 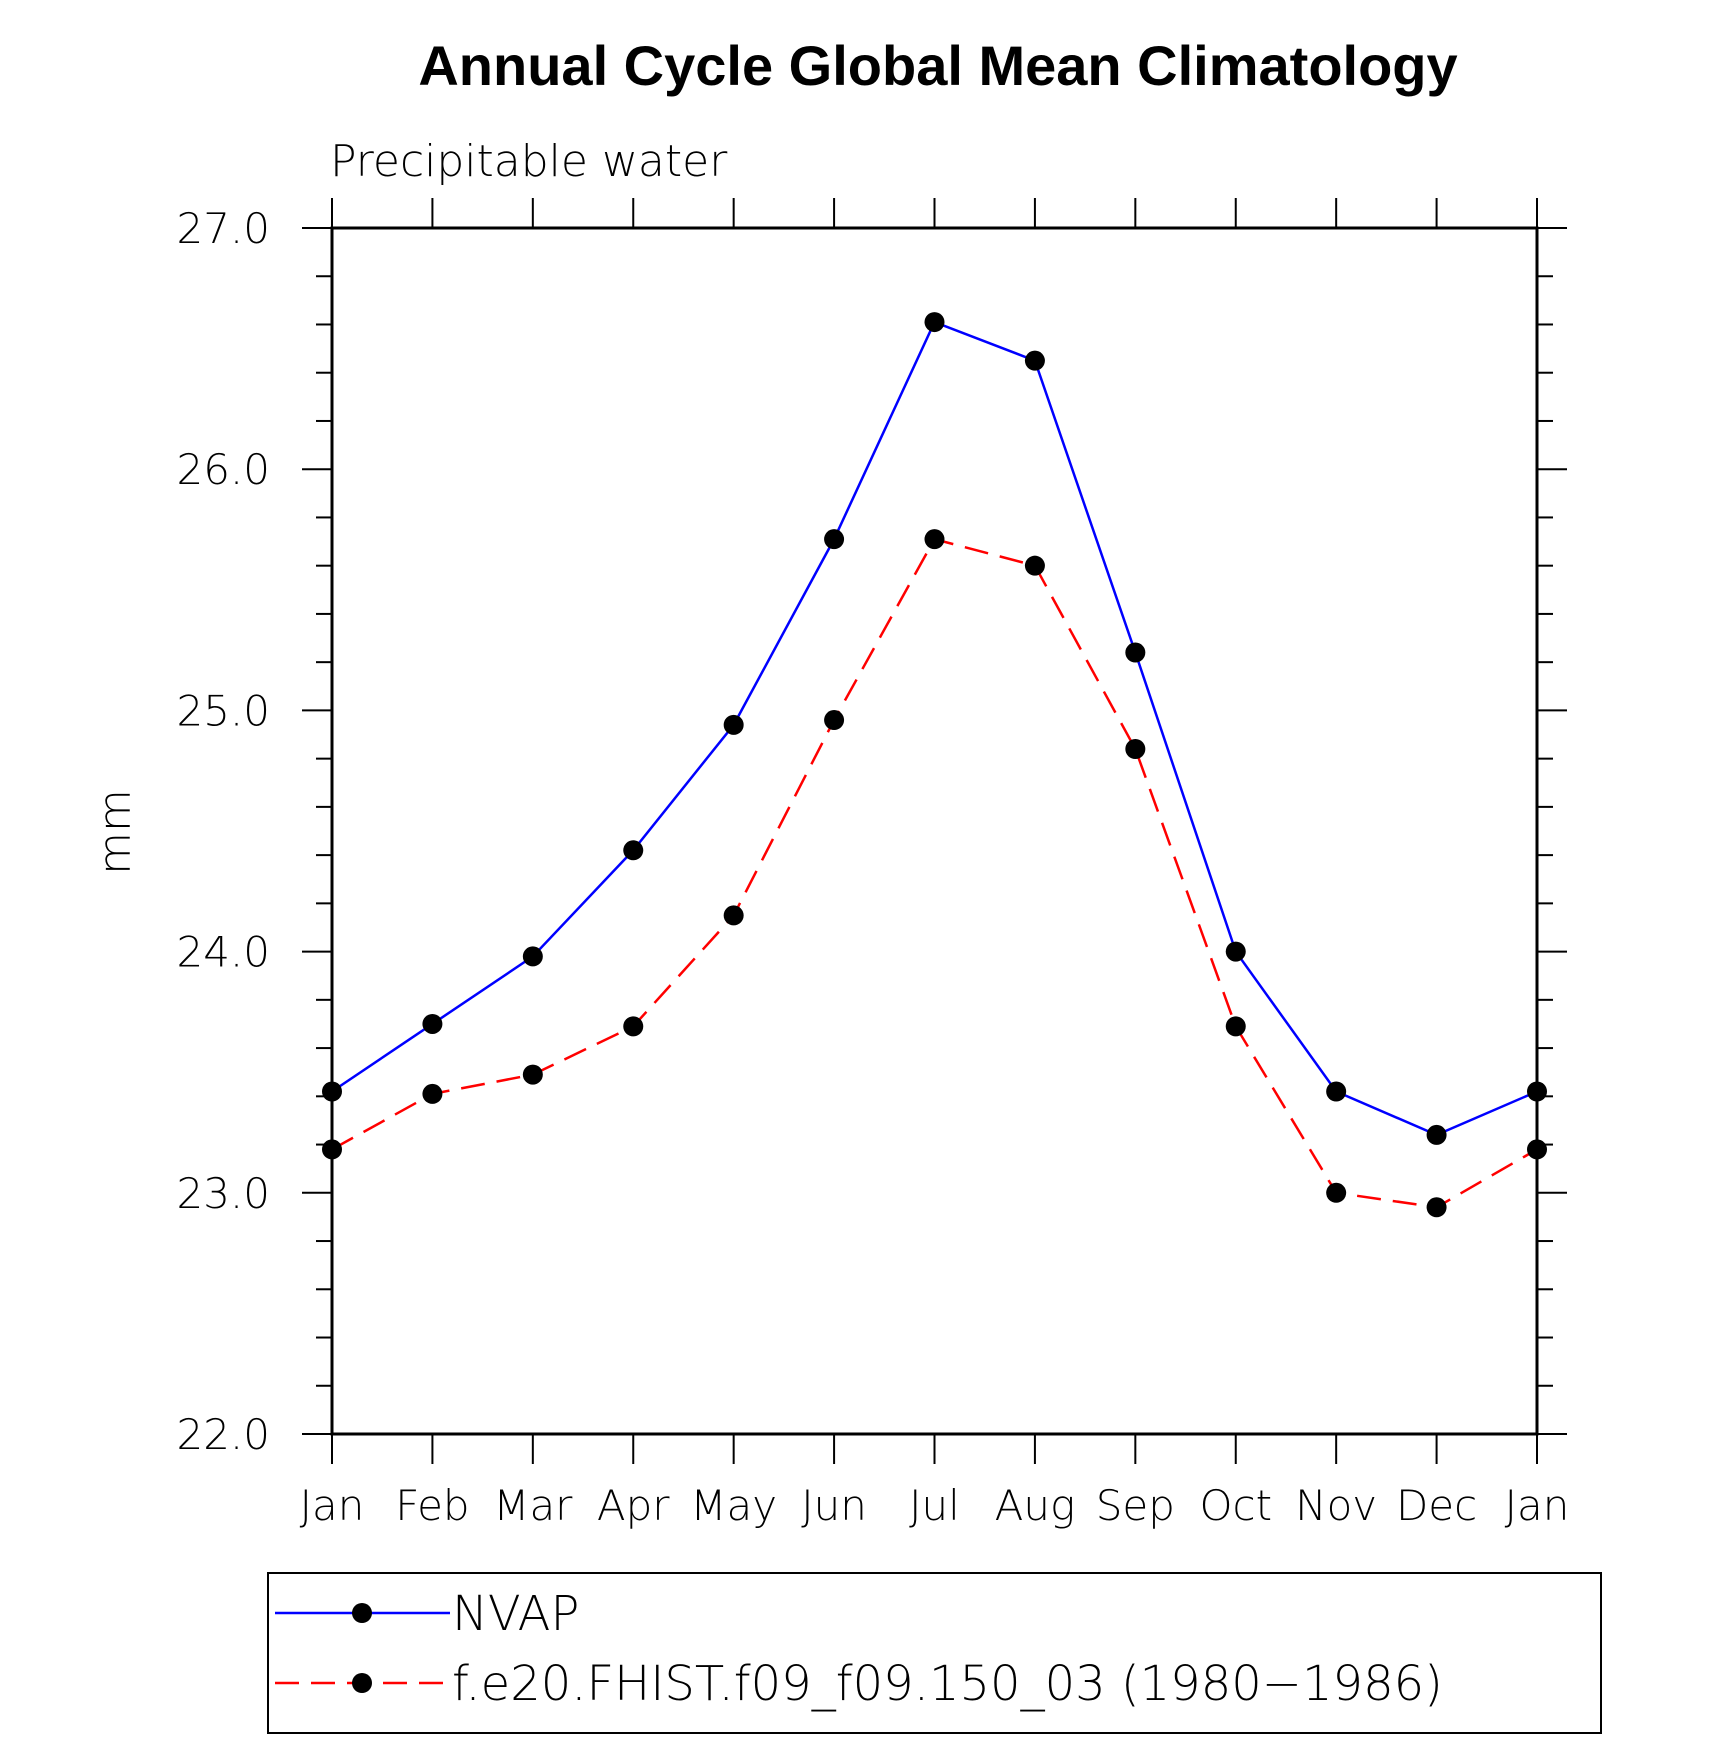 What do you see at coordinates (937, 65) in the screenshot?
I see `chart-title: Annual Cycle Global Mean Climatology` at bounding box center [937, 65].